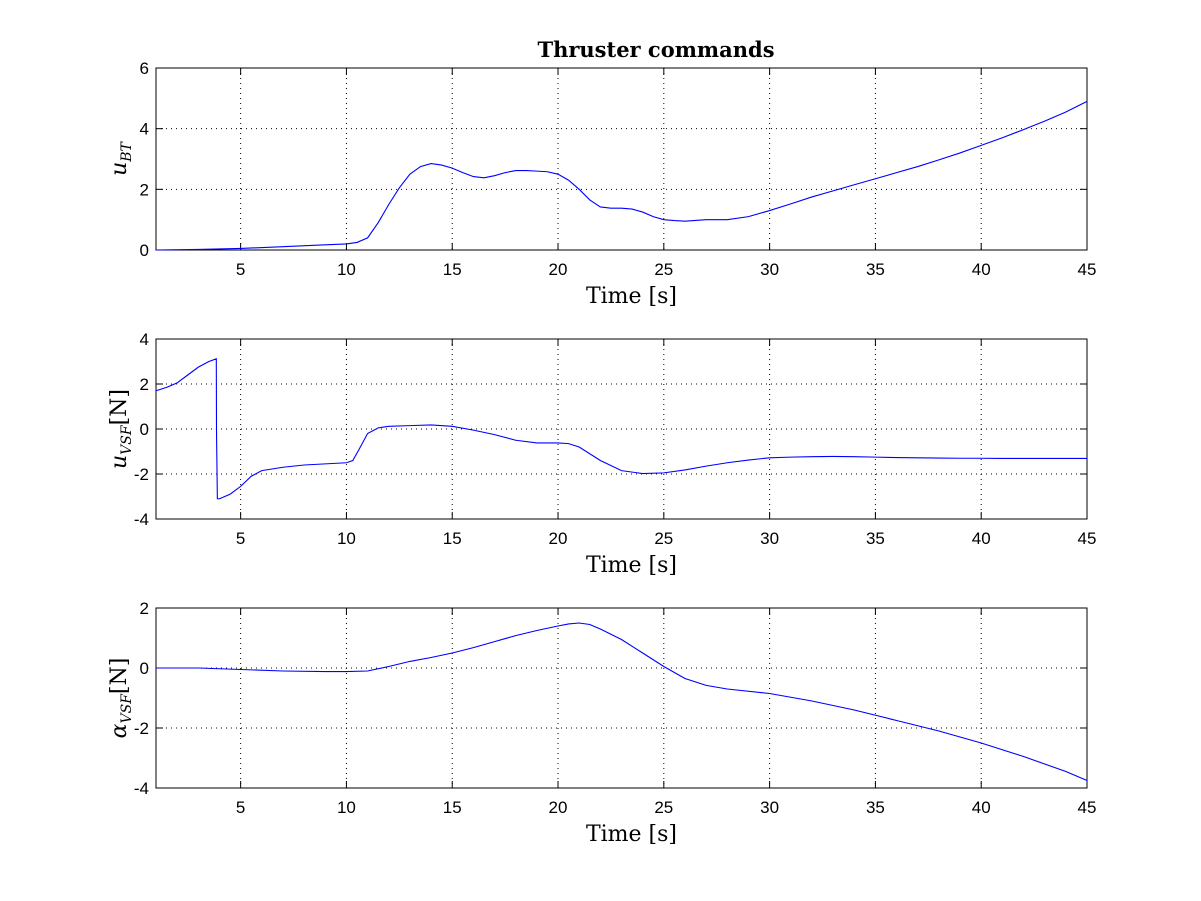 The width and height of the screenshot is (1201, 901). I want to click on figure-title: Thruster commands, so click(655, 49).